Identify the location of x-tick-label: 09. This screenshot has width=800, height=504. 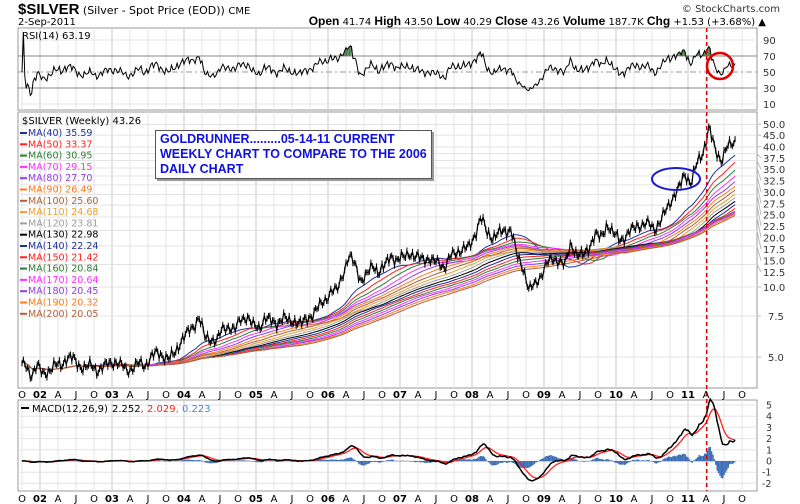
(544, 499).